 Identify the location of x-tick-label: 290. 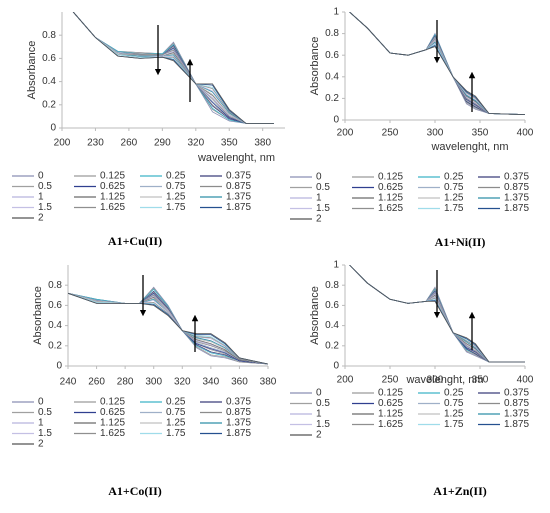
(162, 143).